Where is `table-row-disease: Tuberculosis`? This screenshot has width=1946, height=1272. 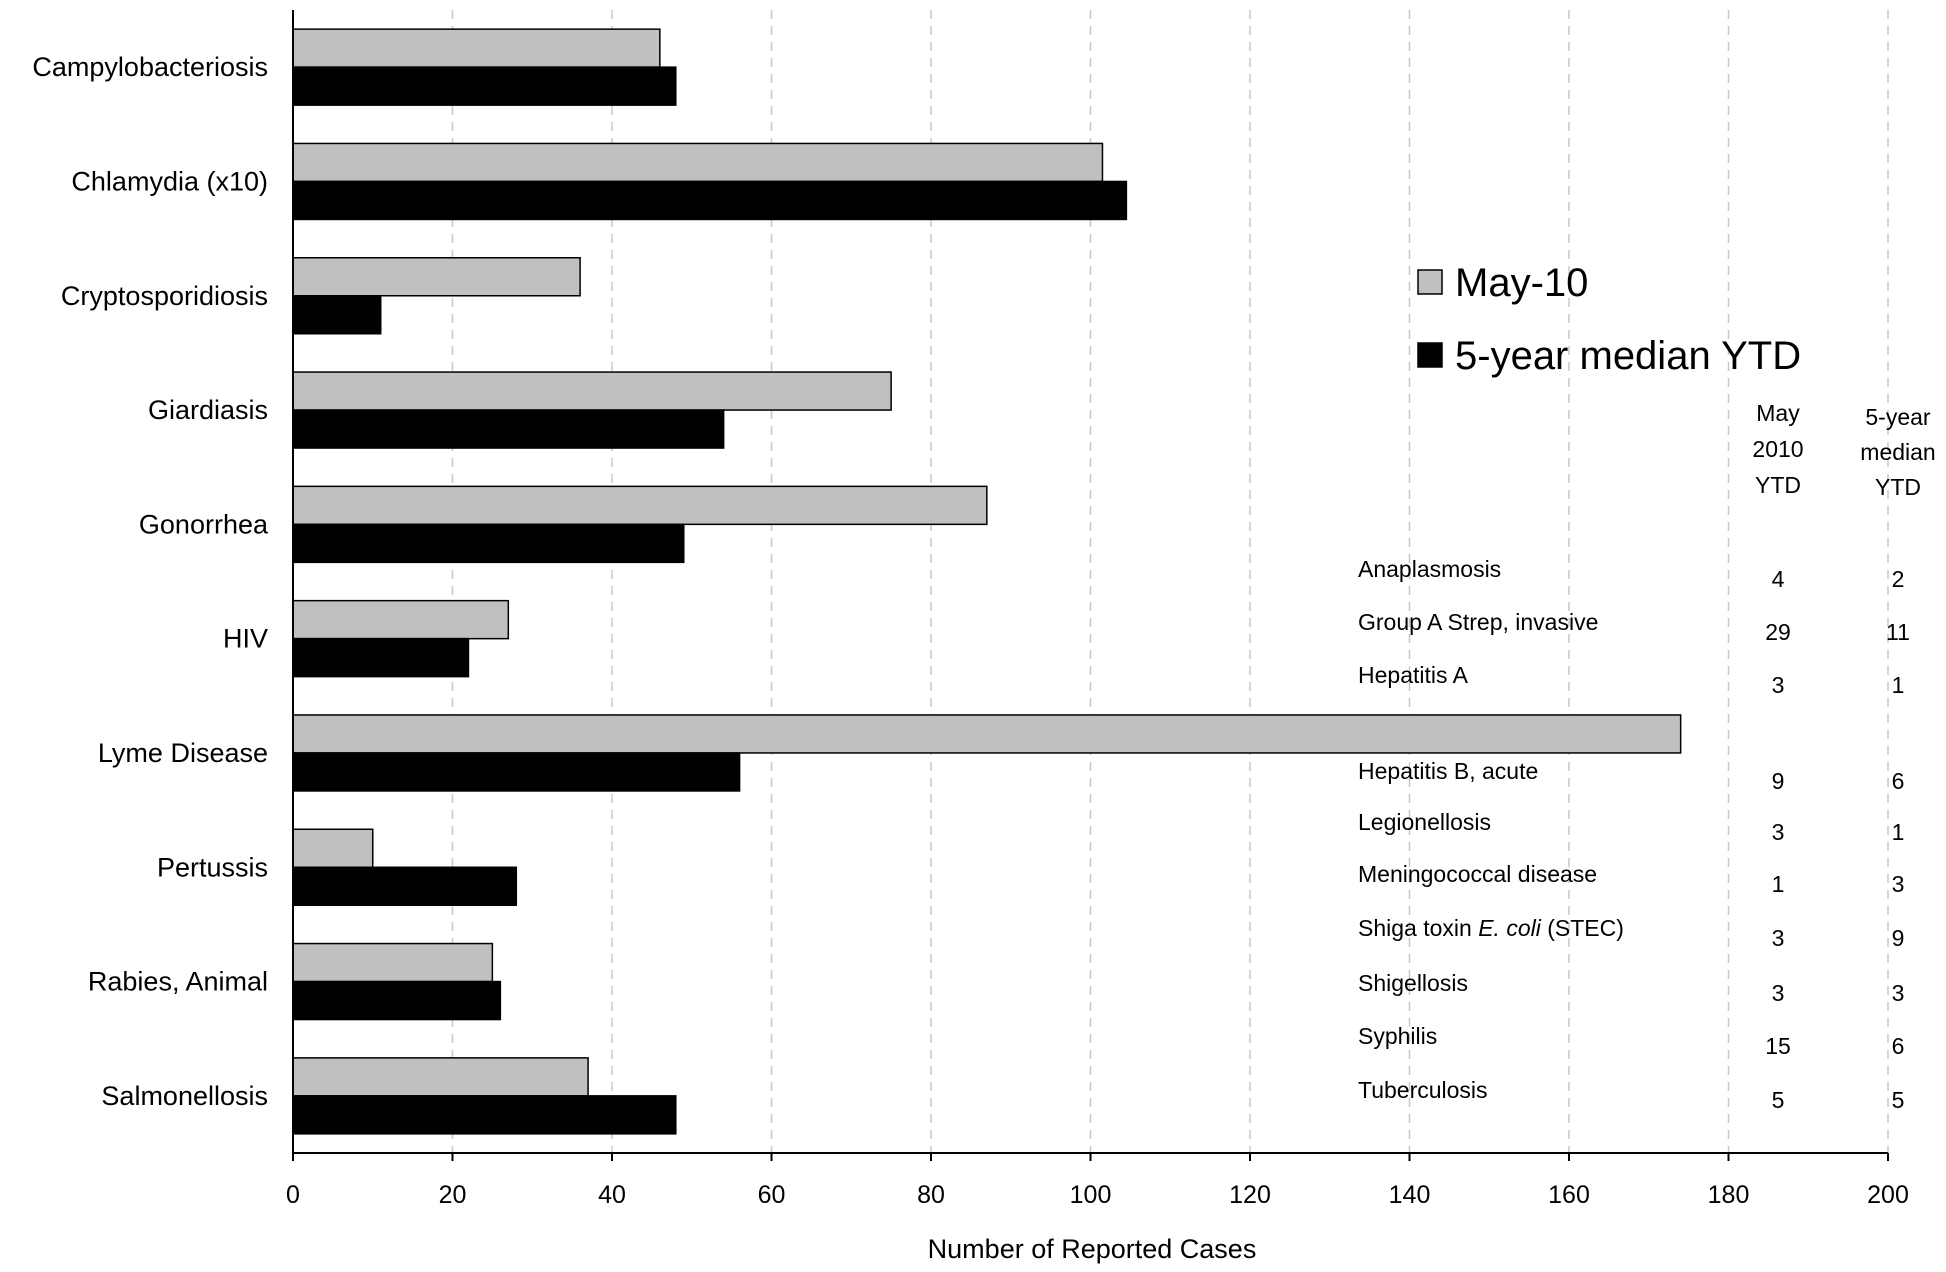 table-row-disease: Tuberculosis is located at coordinates (1423, 1090).